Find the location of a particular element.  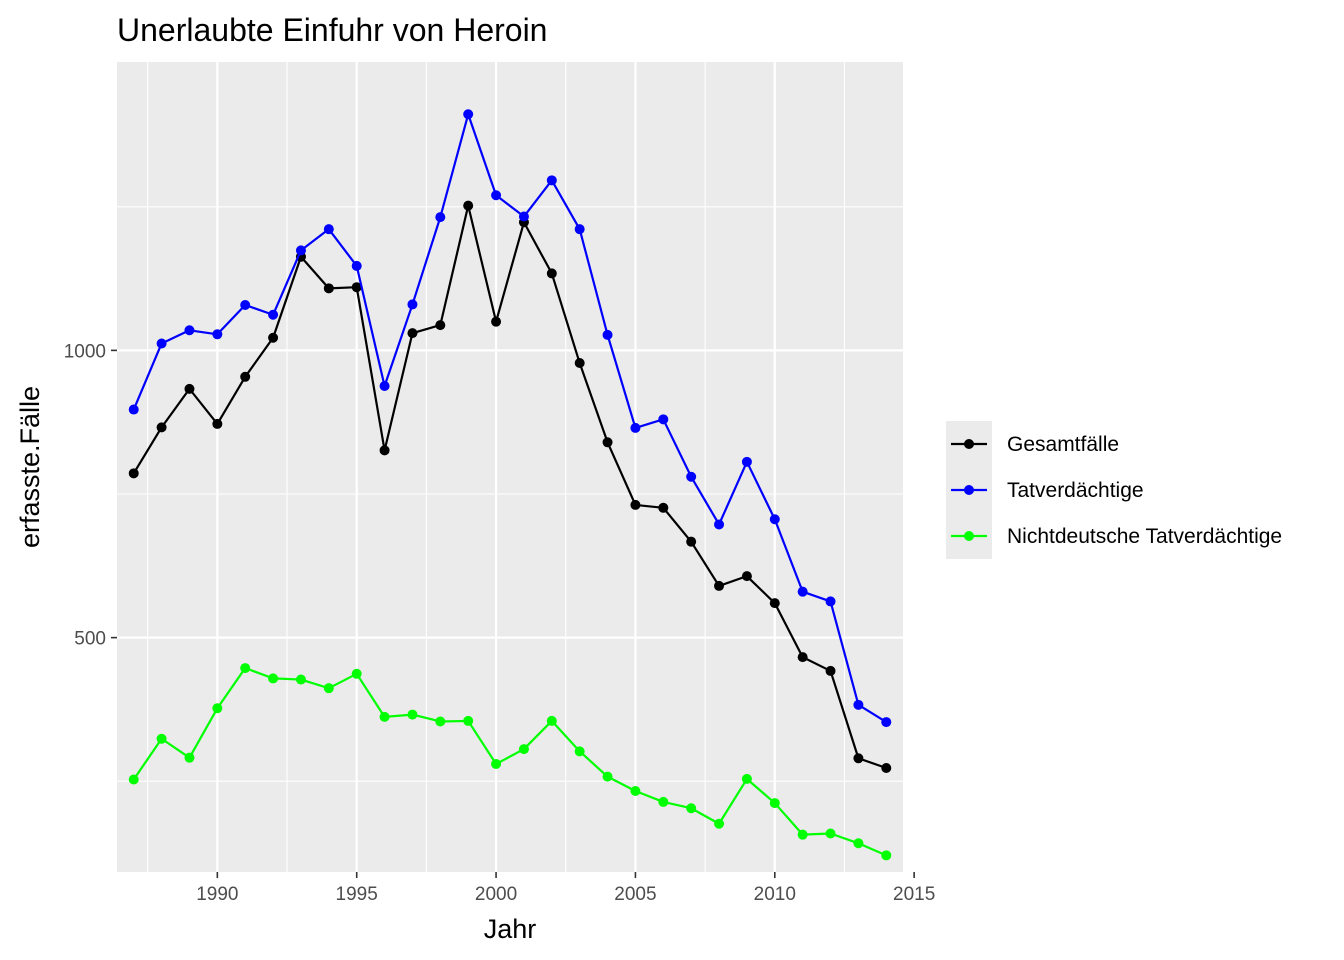

legend-label: Tatverdächtige is located at coordinates (1075, 490).